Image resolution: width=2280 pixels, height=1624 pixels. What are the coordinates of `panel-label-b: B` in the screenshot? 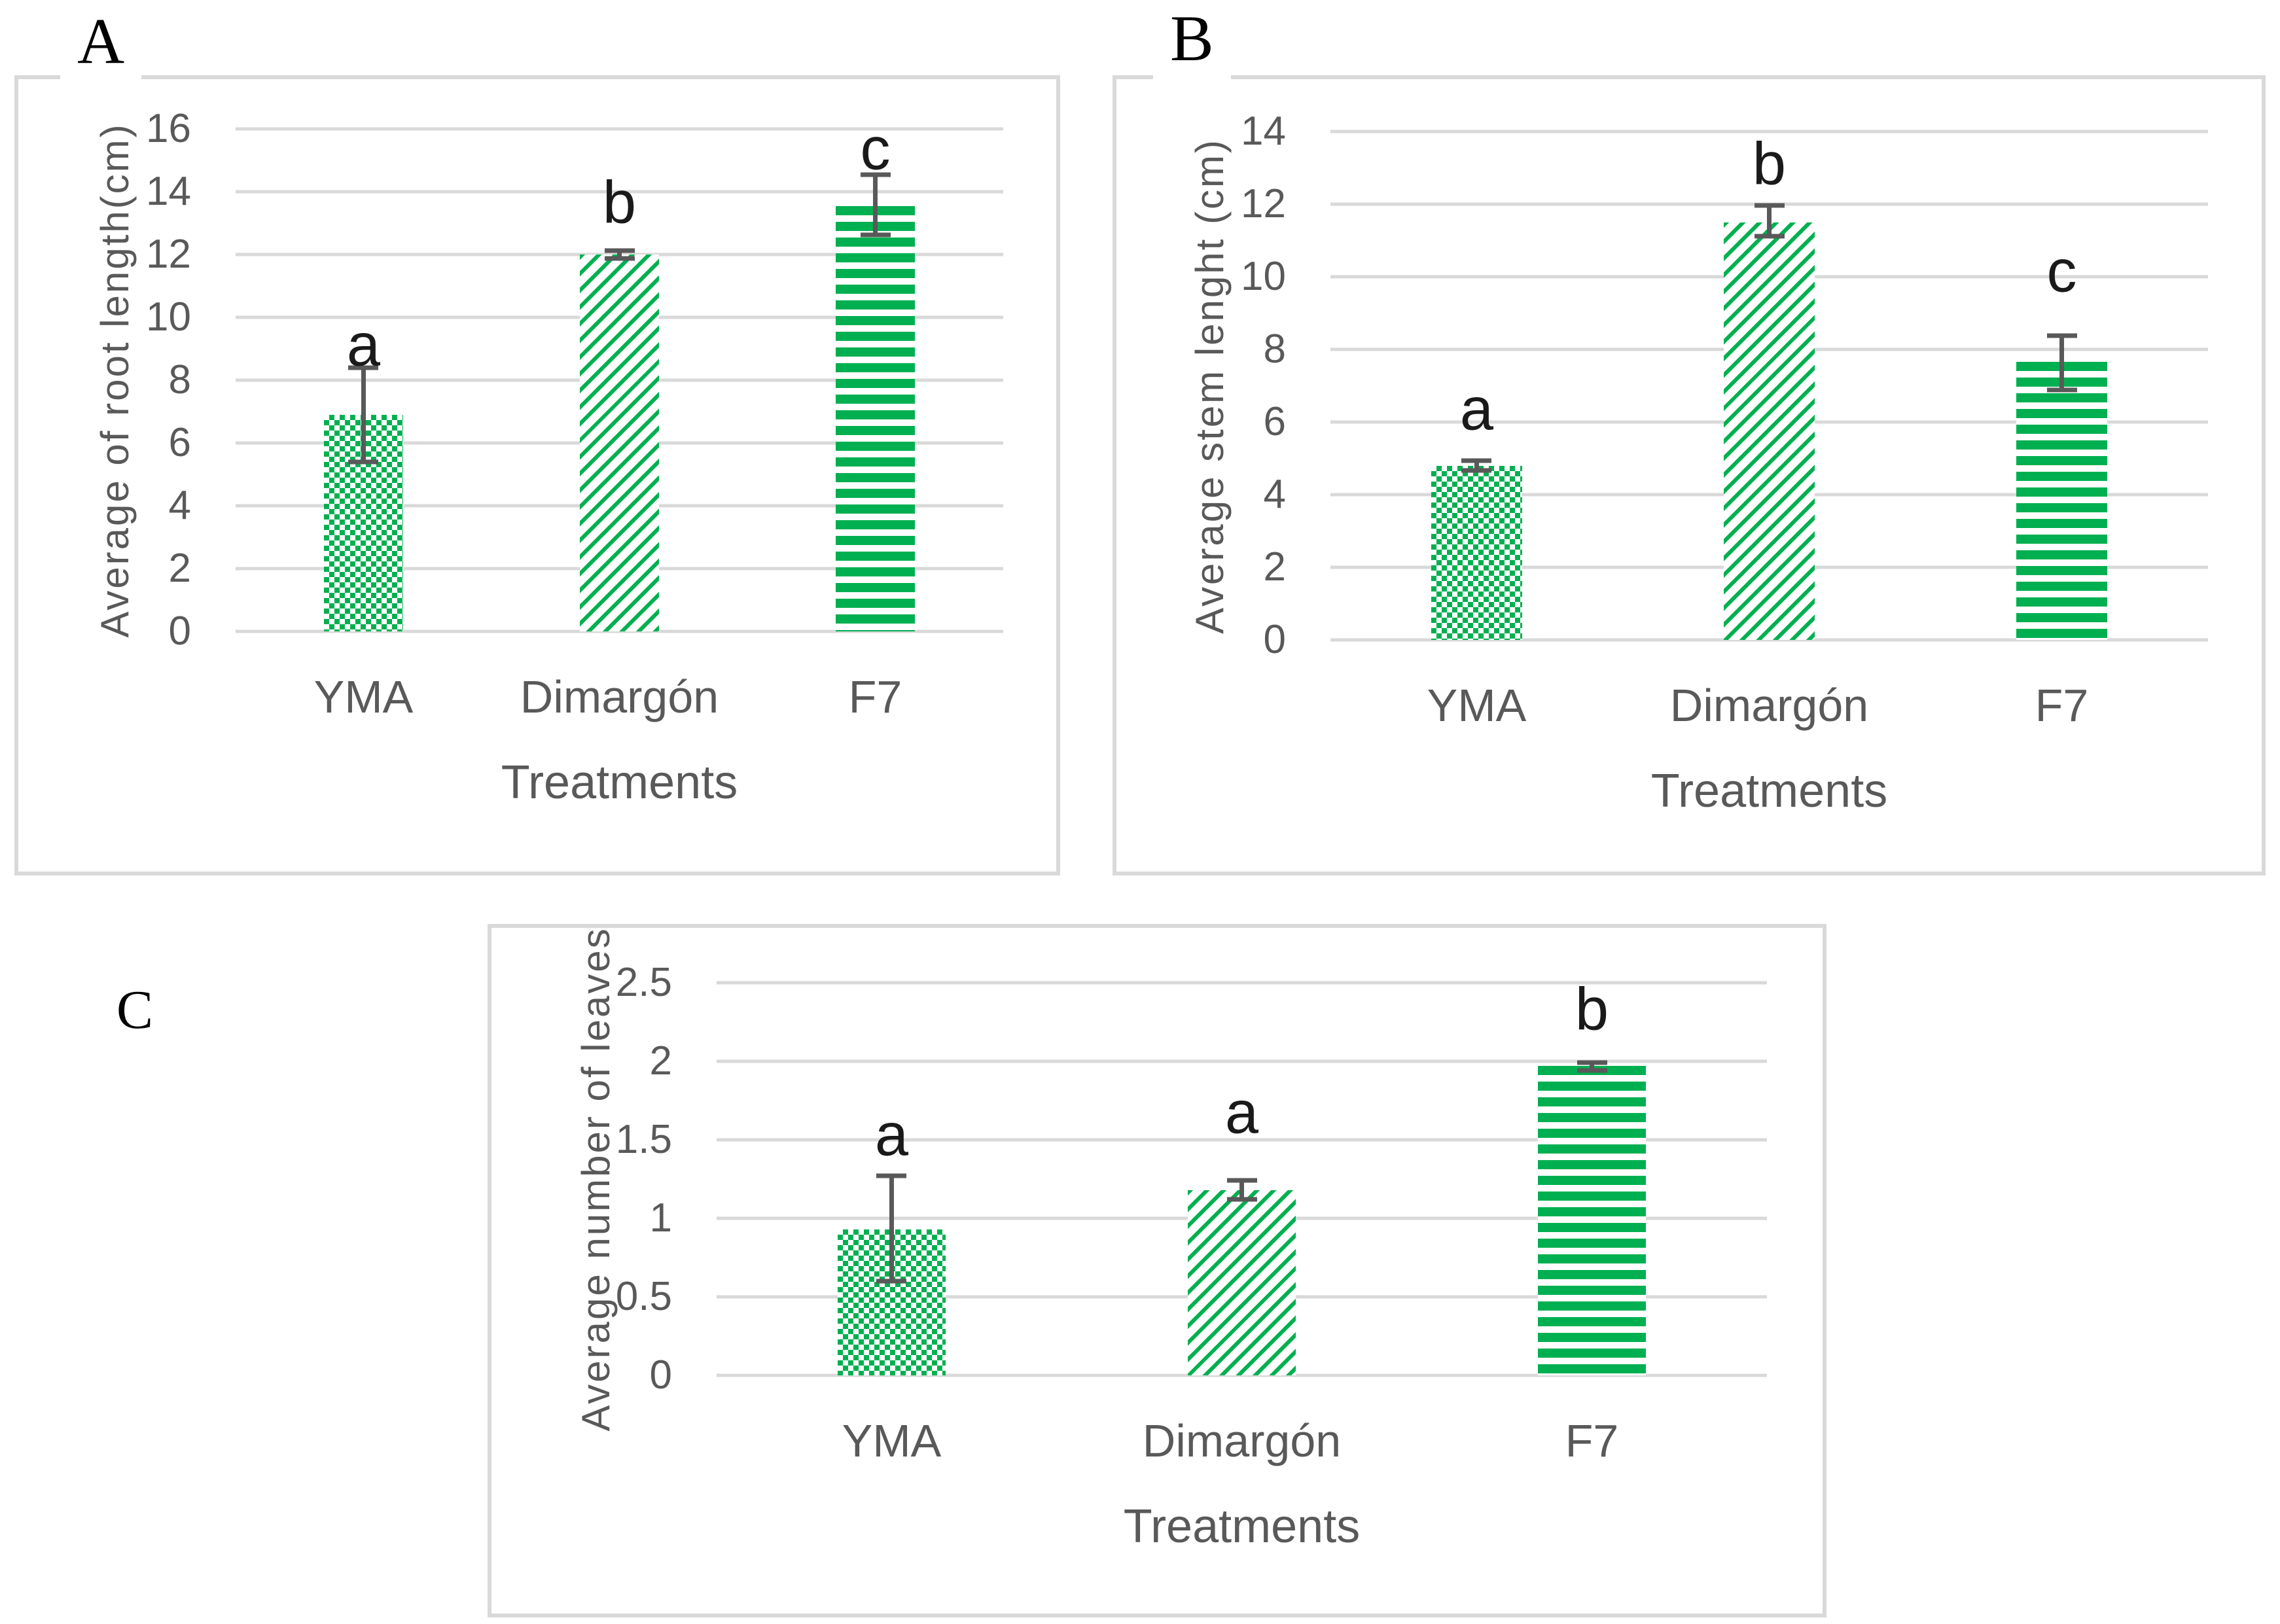 It's located at (1192, 42).